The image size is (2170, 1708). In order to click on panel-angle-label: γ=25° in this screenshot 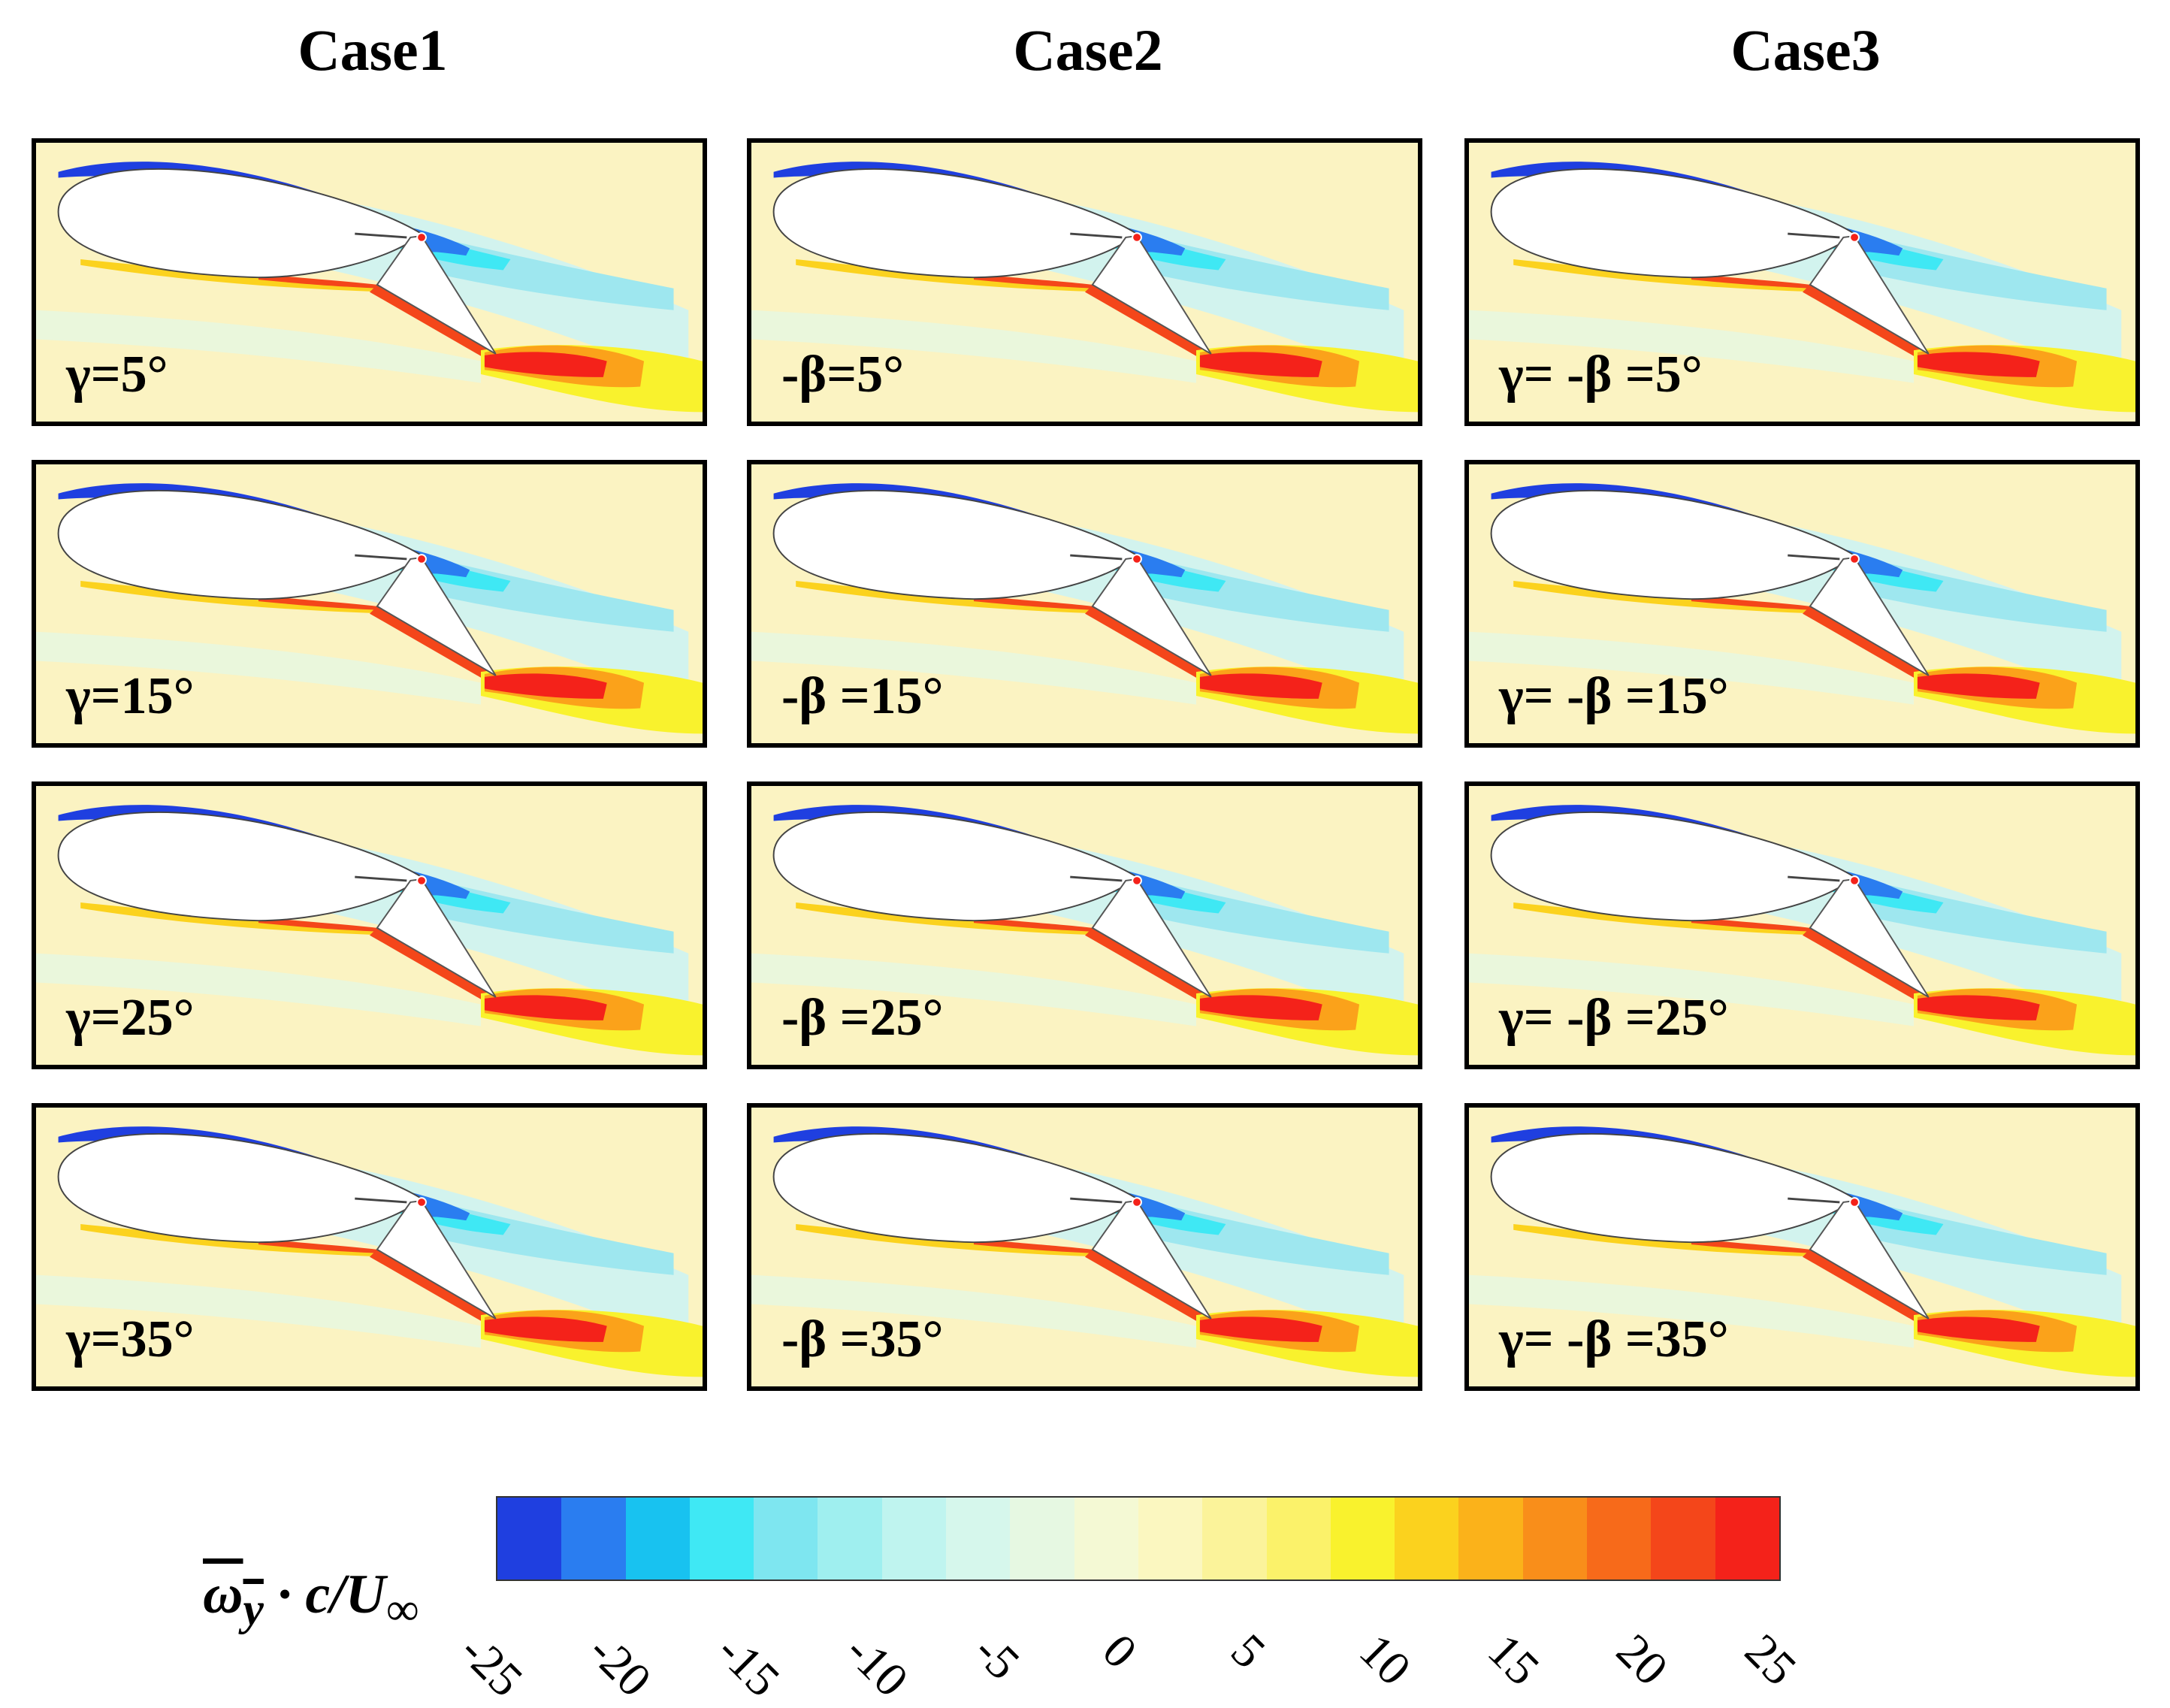, I will do `click(130, 1018)`.